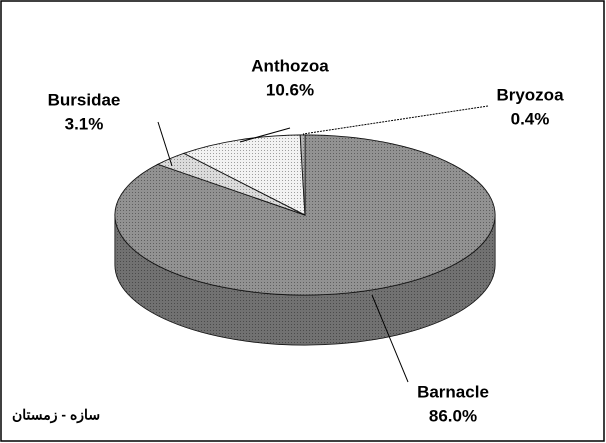 The width and height of the screenshot is (606, 443). Describe the element at coordinates (530, 94) in the screenshot. I see `slice-label: Bryozoa` at that location.